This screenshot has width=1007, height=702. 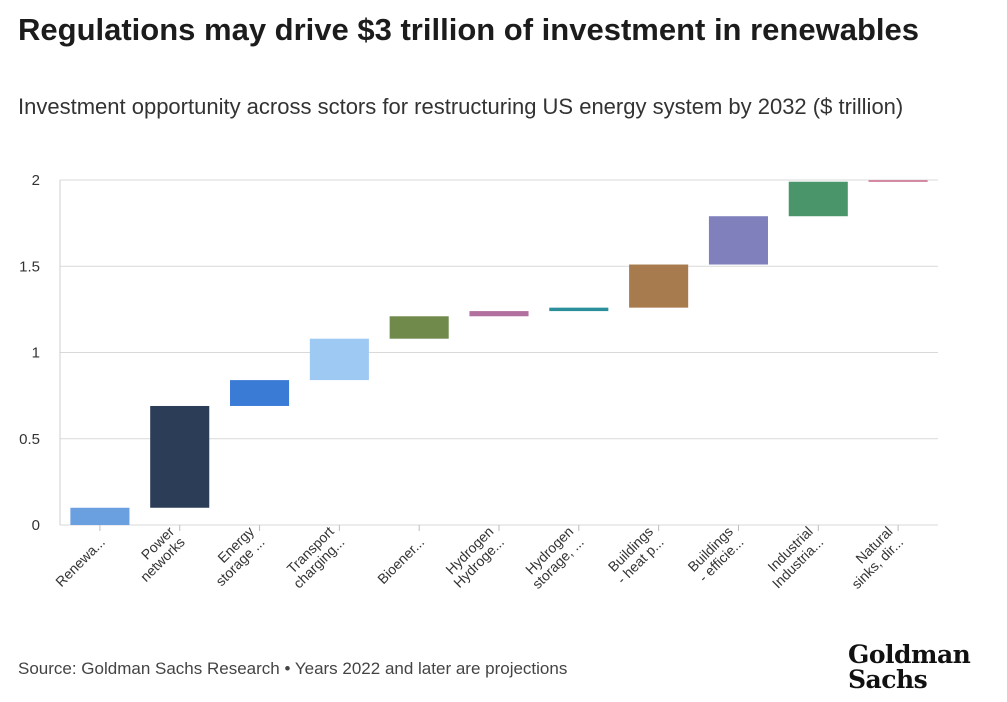 I want to click on x-tick-label: Powernetworks, so click(x=157, y=554).